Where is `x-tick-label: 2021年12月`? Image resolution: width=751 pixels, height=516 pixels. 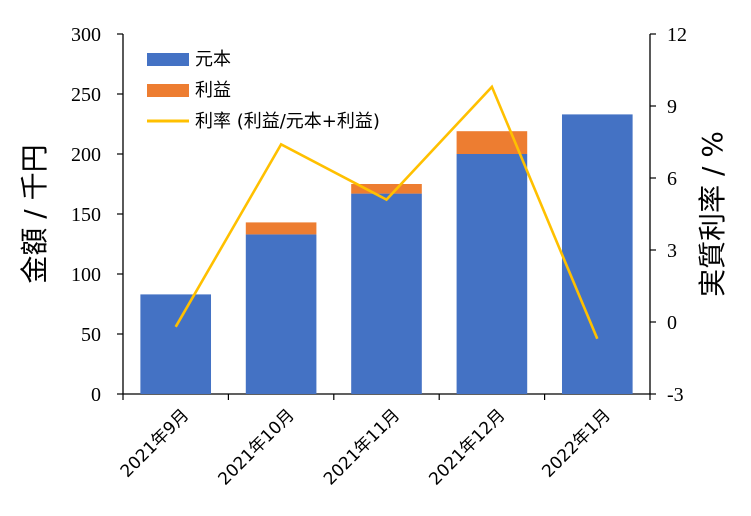
x-tick-label: 2021年12月 is located at coordinates (467, 447).